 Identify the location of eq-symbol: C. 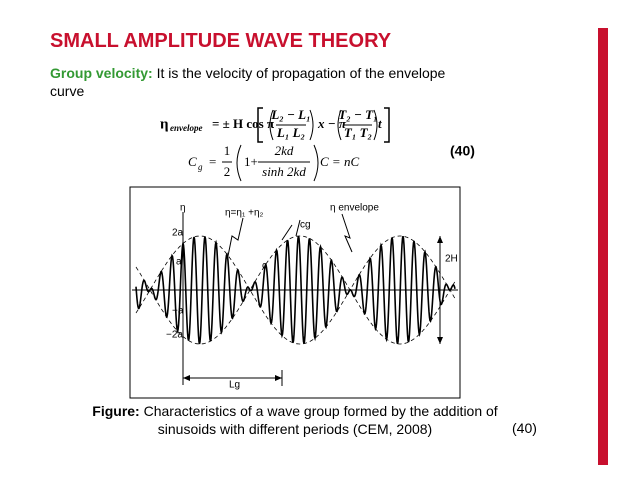
(192, 161).